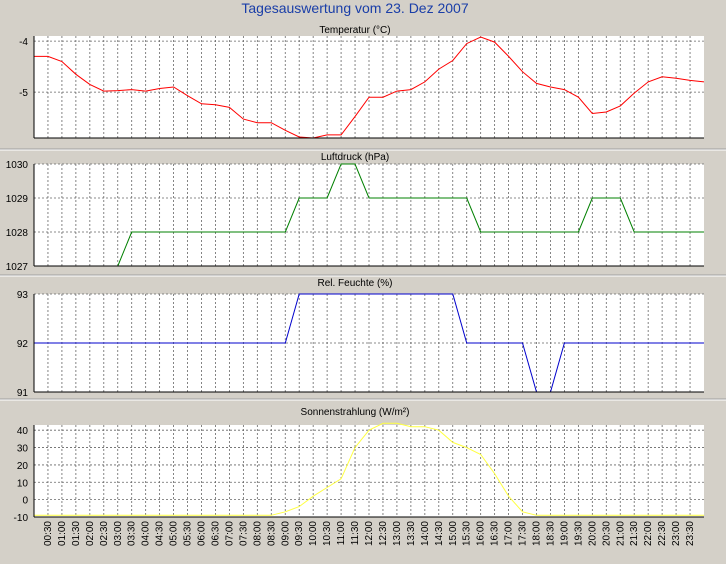  Describe the element at coordinates (537, 533) in the screenshot. I see `x-tick-label: 18:00` at that location.